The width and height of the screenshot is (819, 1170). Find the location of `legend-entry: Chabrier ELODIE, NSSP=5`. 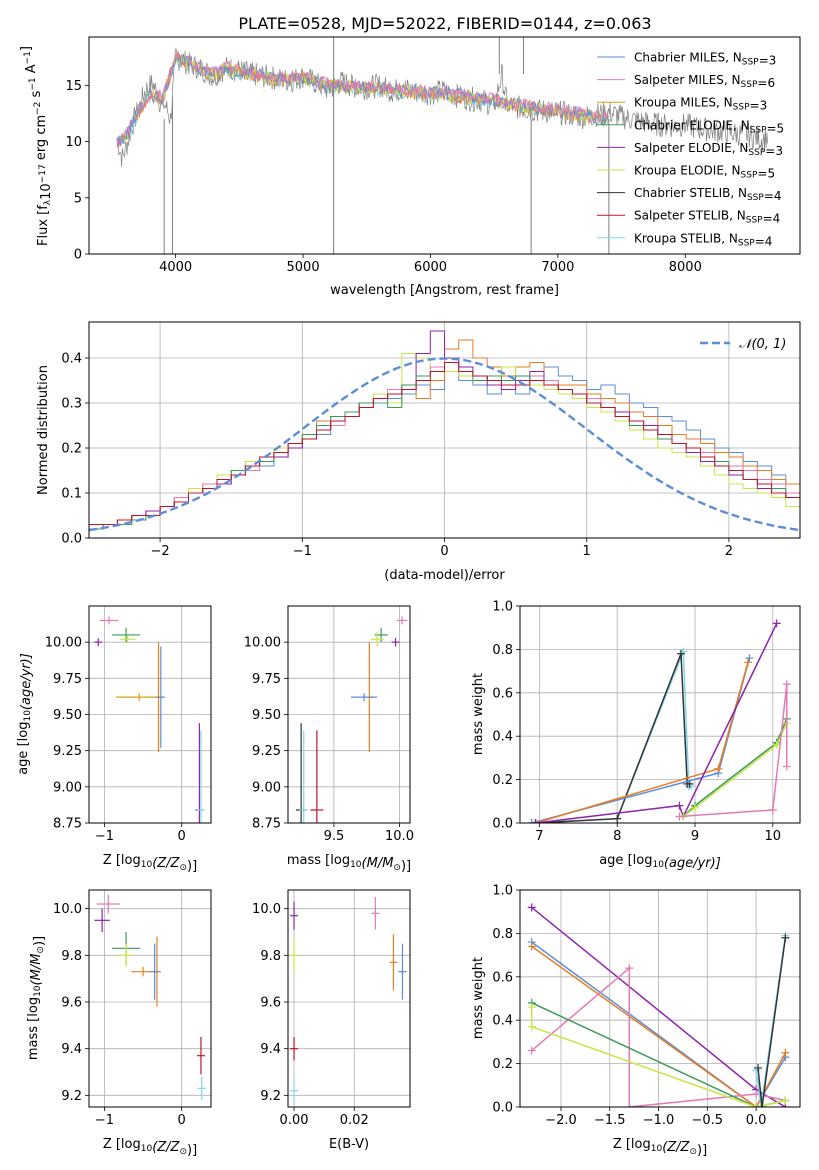

legend-entry: Chabrier ELODIE, NSSP=5 is located at coordinates (709, 126).